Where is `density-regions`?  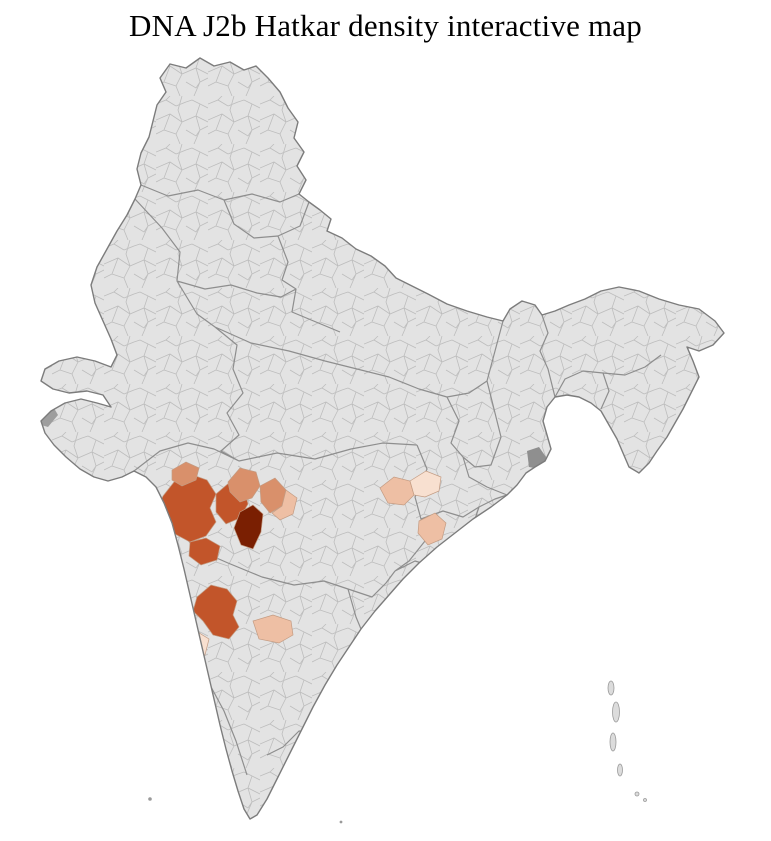
density-regions is located at coordinates (302, 560).